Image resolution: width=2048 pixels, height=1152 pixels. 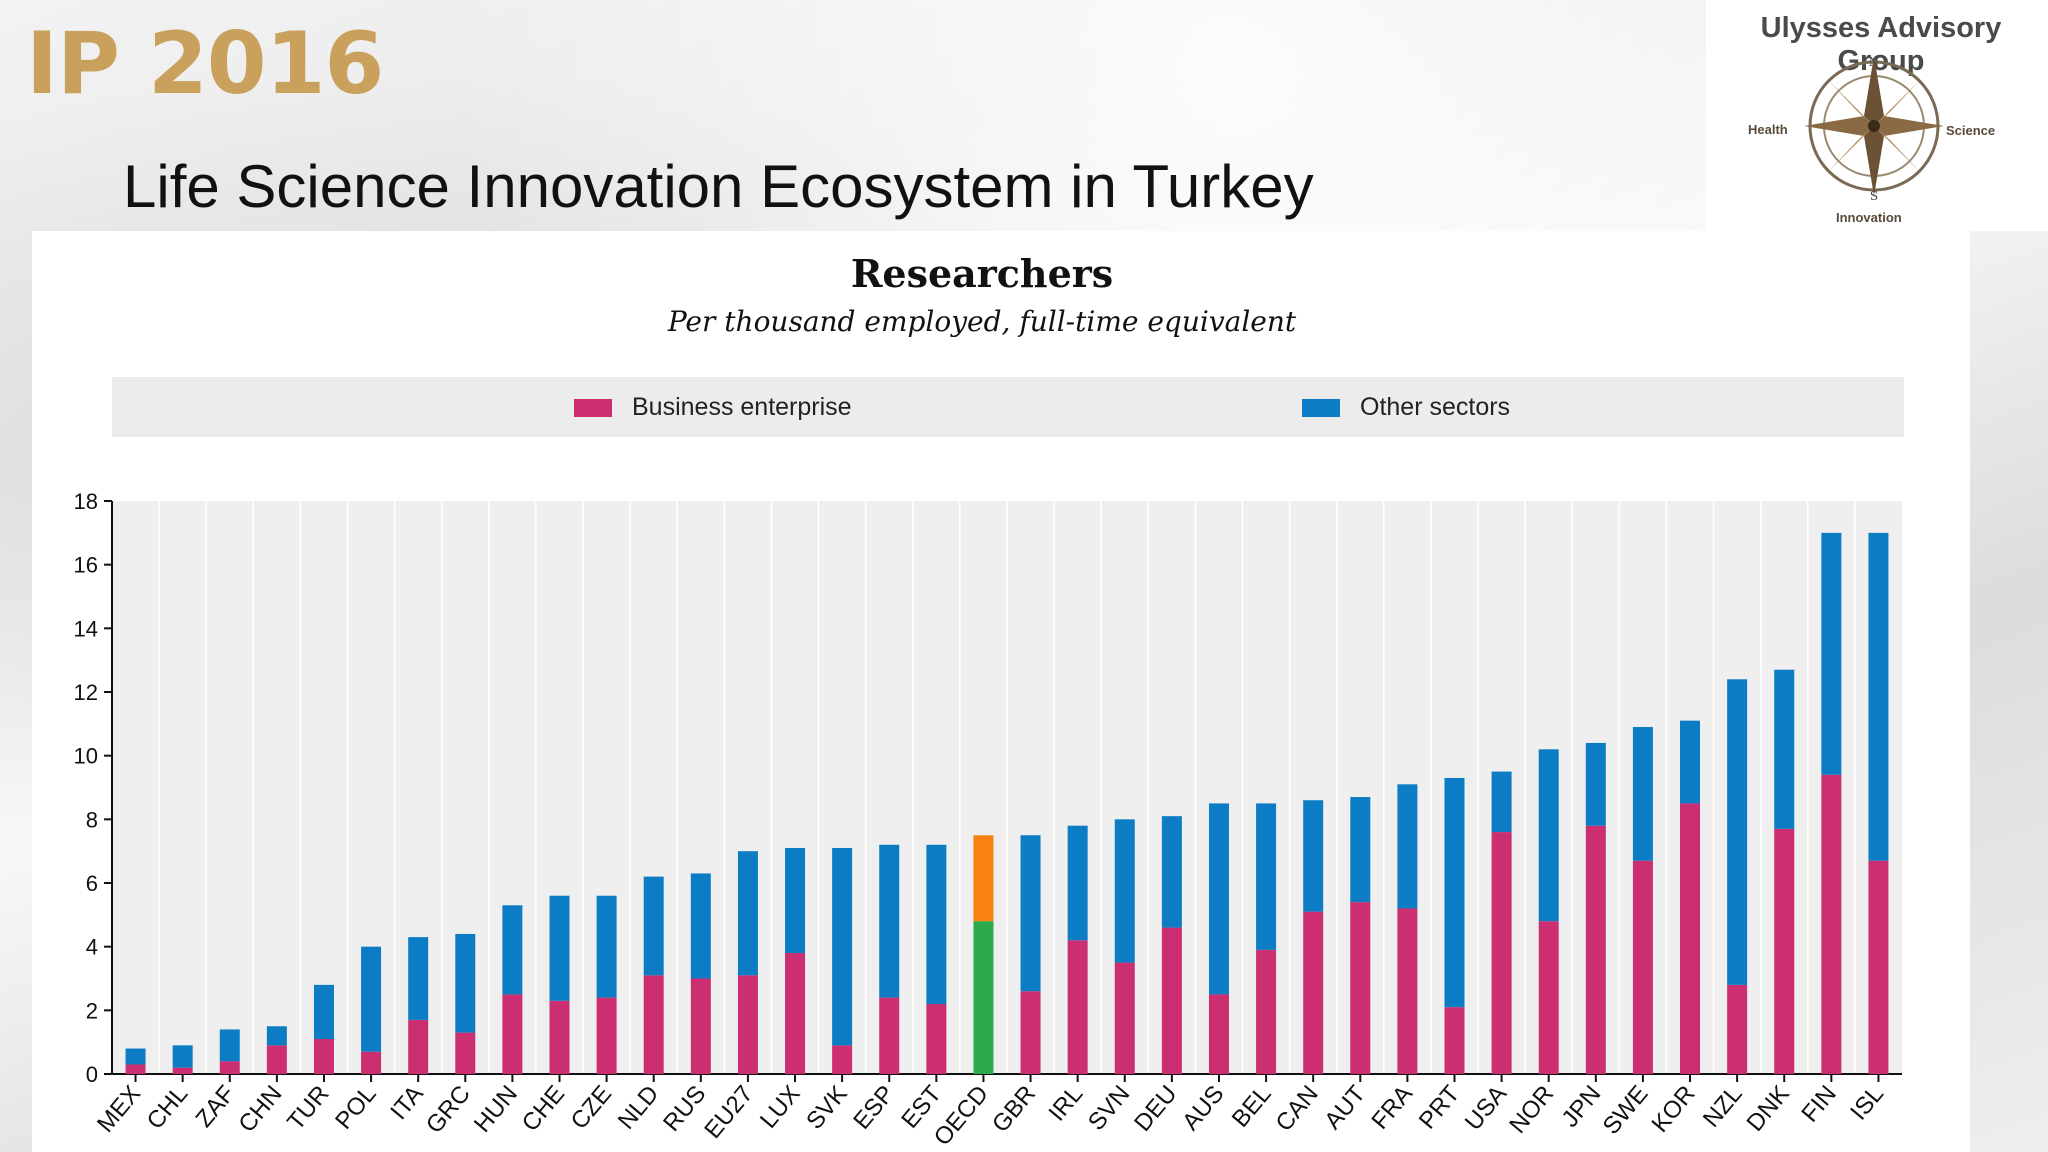 I want to click on logo-north-letter: N, so click(x=1874, y=62).